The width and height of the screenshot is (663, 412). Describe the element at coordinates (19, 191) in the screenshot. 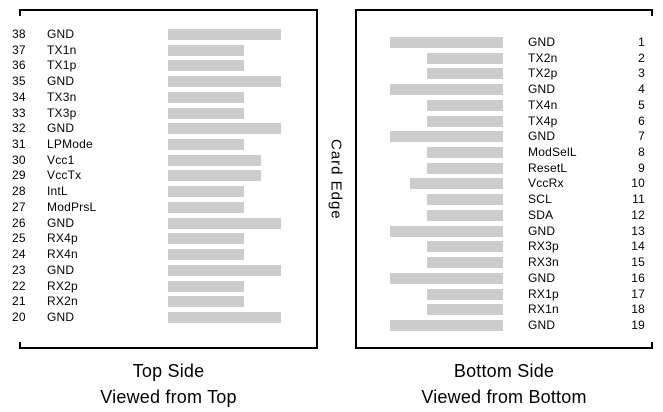

I see `pin-number: 28` at that location.